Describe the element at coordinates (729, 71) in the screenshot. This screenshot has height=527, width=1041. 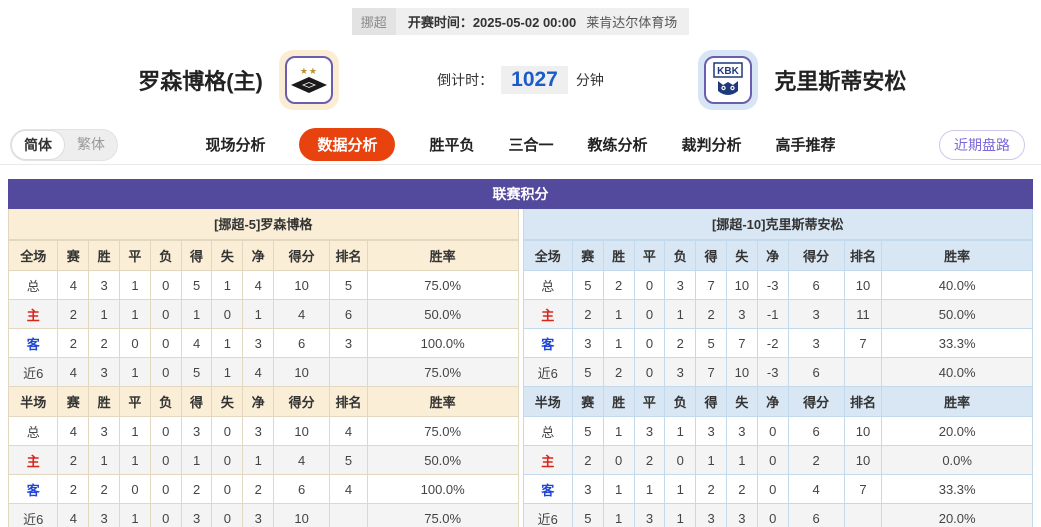
I see `svg-text: KBK` at that location.